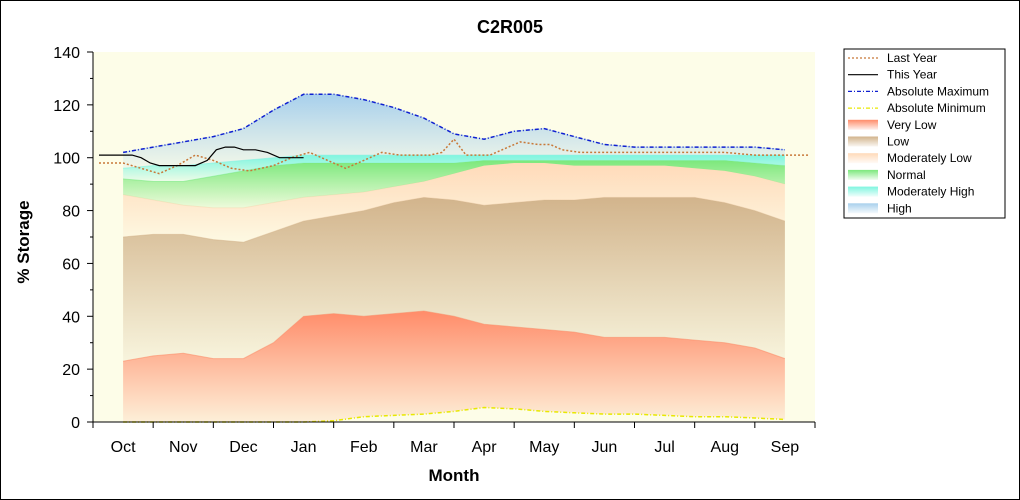 This screenshot has height=500, width=1020. Describe the element at coordinates (243, 447) in the screenshot. I see `x-tick-label: Dec` at that location.